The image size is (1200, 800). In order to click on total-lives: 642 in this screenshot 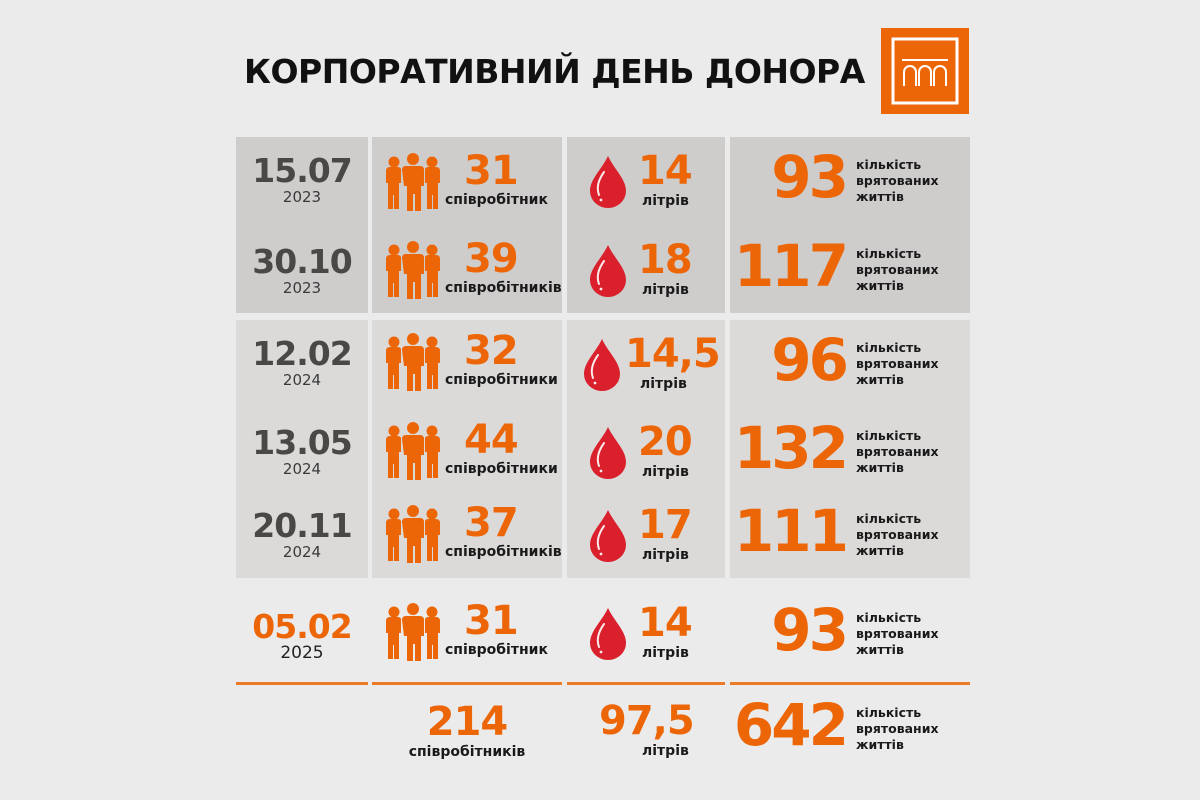, I will do `click(791, 725)`.